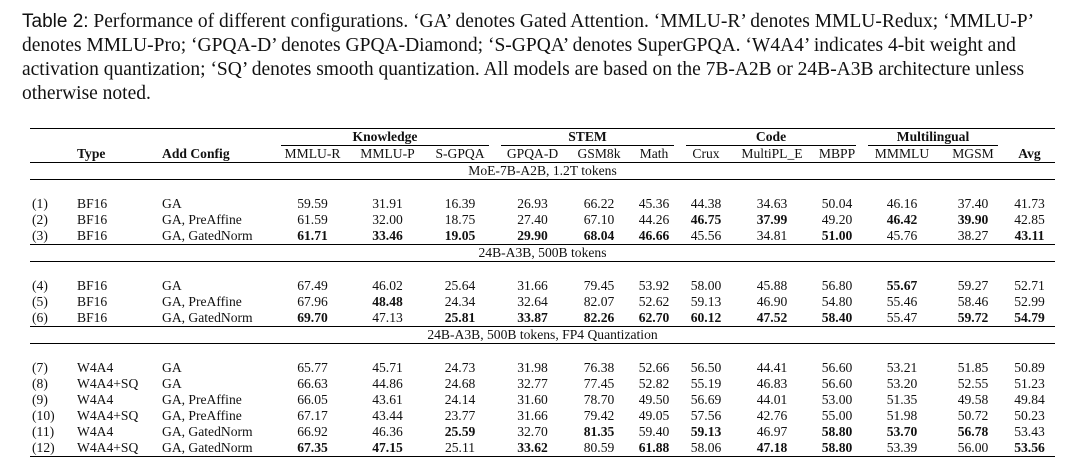 This screenshot has width=1071, height=465. Describe the element at coordinates (837, 415) in the screenshot. I see `value-cell: 55.00` at that location.